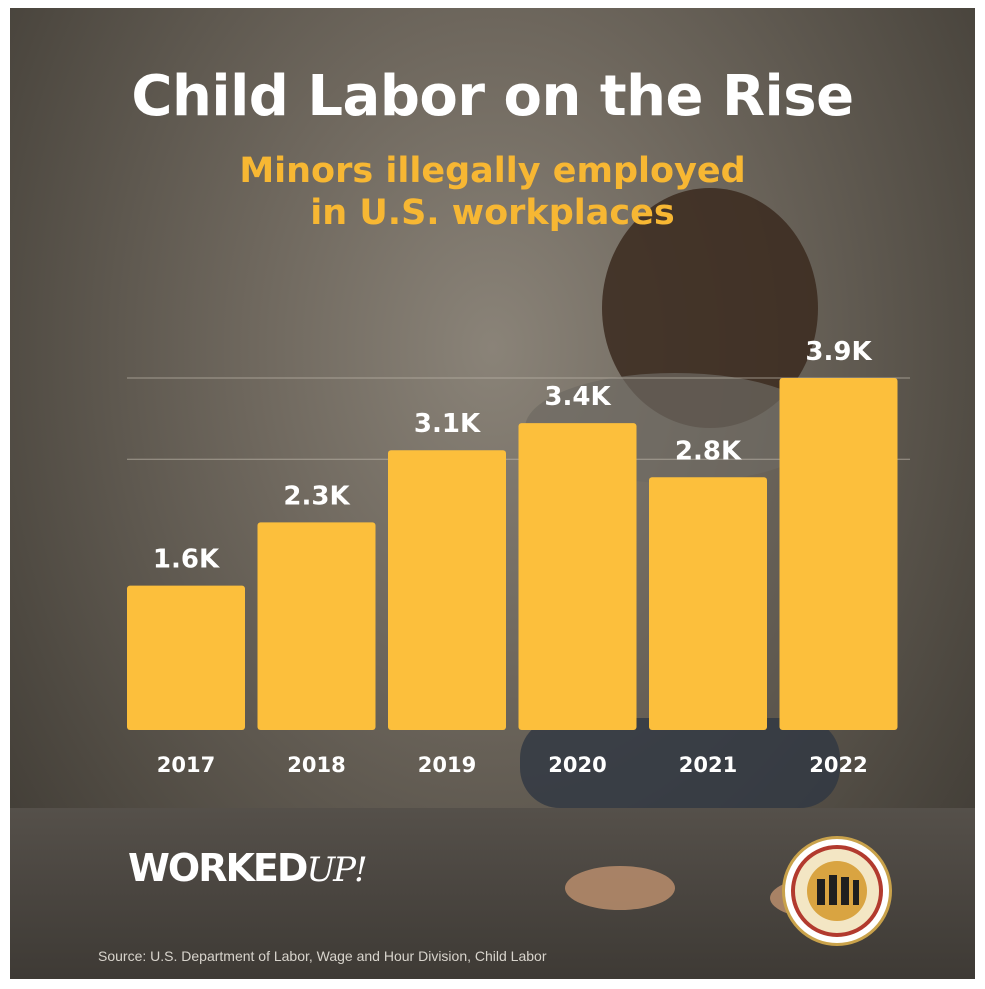 This screenshot has height=989, width=985. What do you see at coordinates (447, 590) in the screenshot?
I see `bar-2019` at bounding box center [447, 590].